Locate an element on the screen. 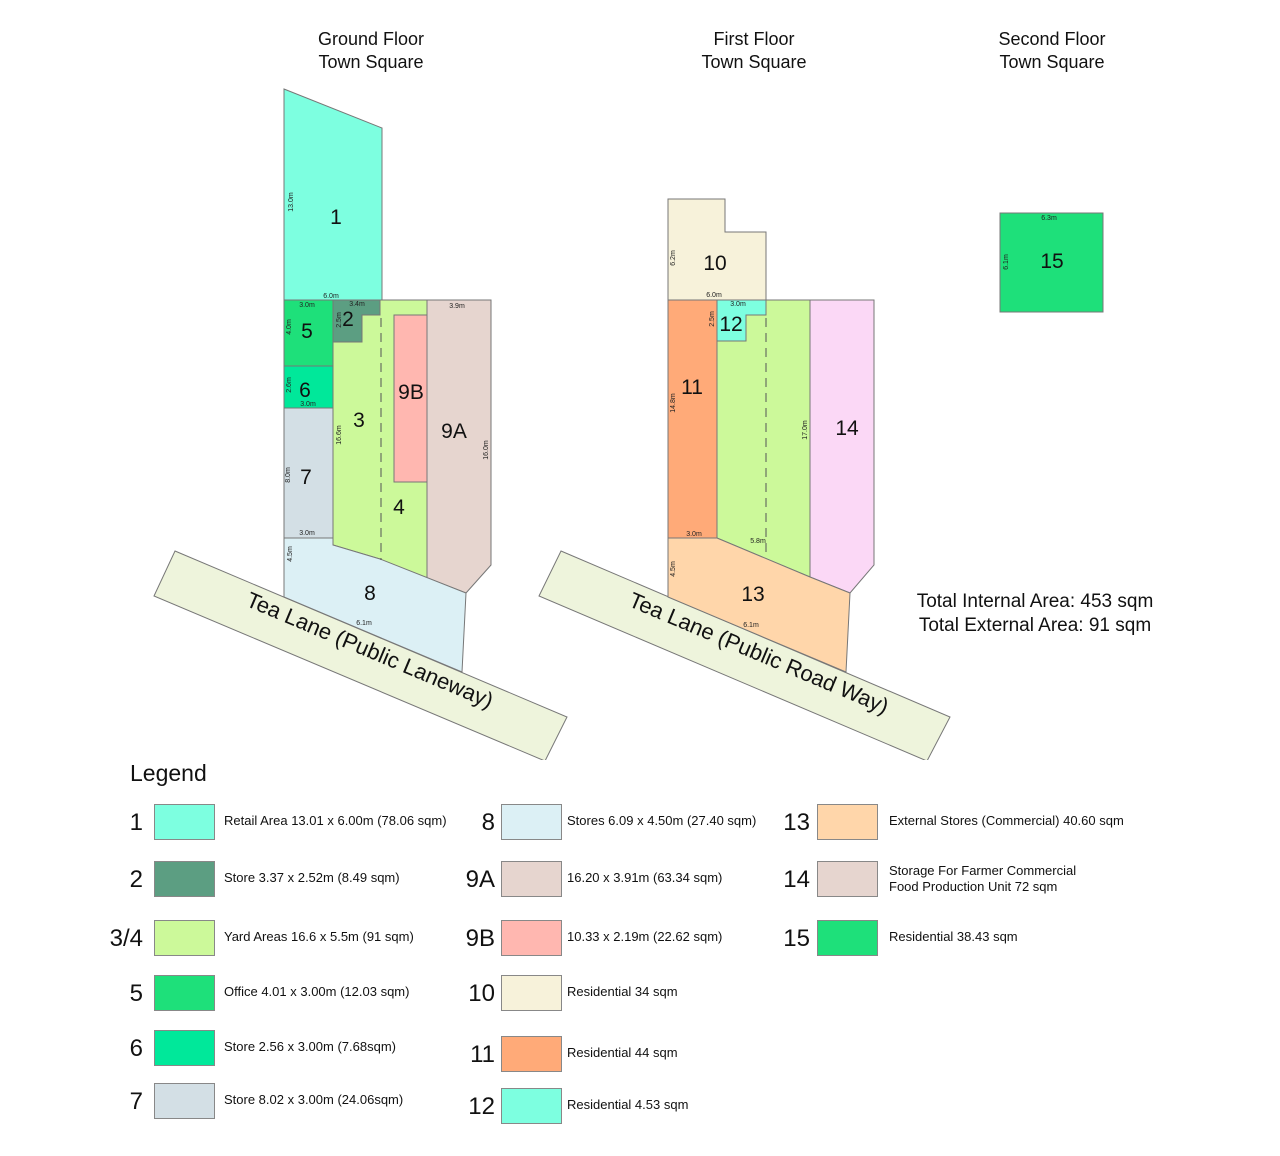 The width and height of the screenshot is (1280, 1156). legend-item-number: 7 is located at coordinates (136, 1101).